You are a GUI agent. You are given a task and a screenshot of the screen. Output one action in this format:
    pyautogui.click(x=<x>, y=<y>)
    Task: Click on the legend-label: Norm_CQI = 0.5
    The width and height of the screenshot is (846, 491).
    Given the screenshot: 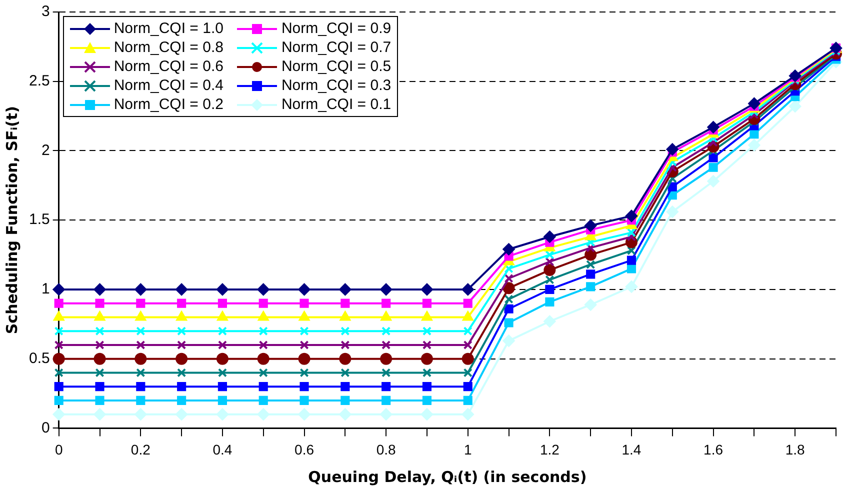 What is the action you would take?
    pyautogui.click(x=336, y=66)
    